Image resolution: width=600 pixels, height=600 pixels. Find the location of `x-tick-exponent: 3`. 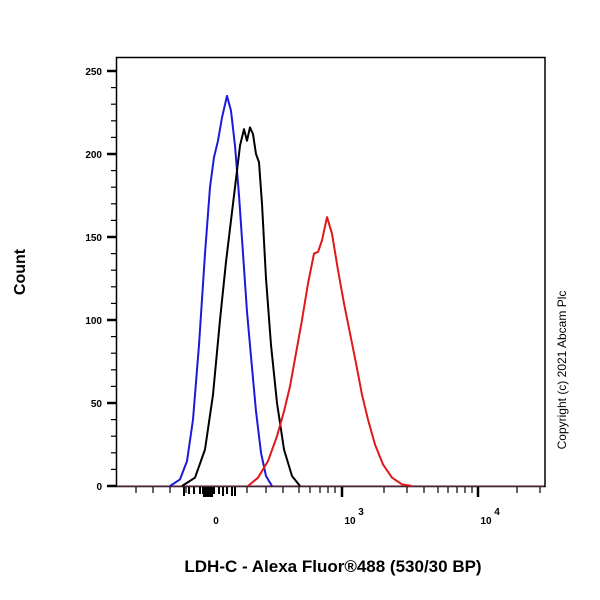

x-tick-exponent: 3 is located at coordinates (361, 512).